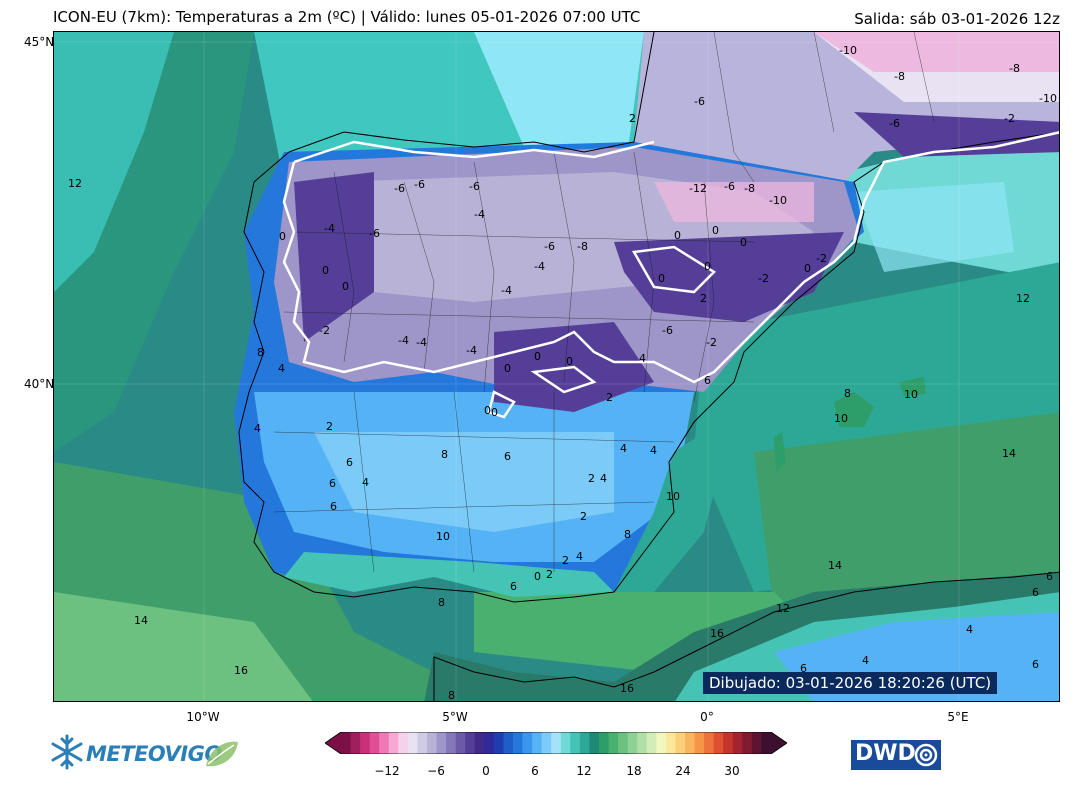  Describe the element at coordinates (333, 743) in the screenshot. I see `colorbar-min-arrow` at that location.